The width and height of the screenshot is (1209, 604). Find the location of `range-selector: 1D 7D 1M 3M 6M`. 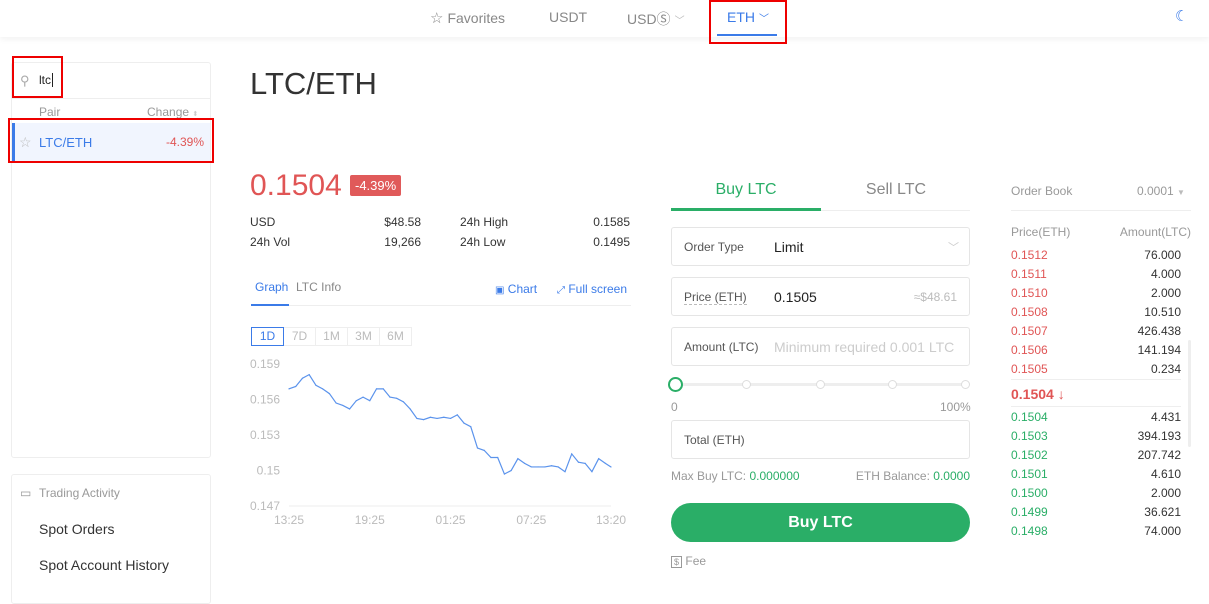

range-selector: 1D 7D 1M 3M 6M is located at coordinates (331, 336).